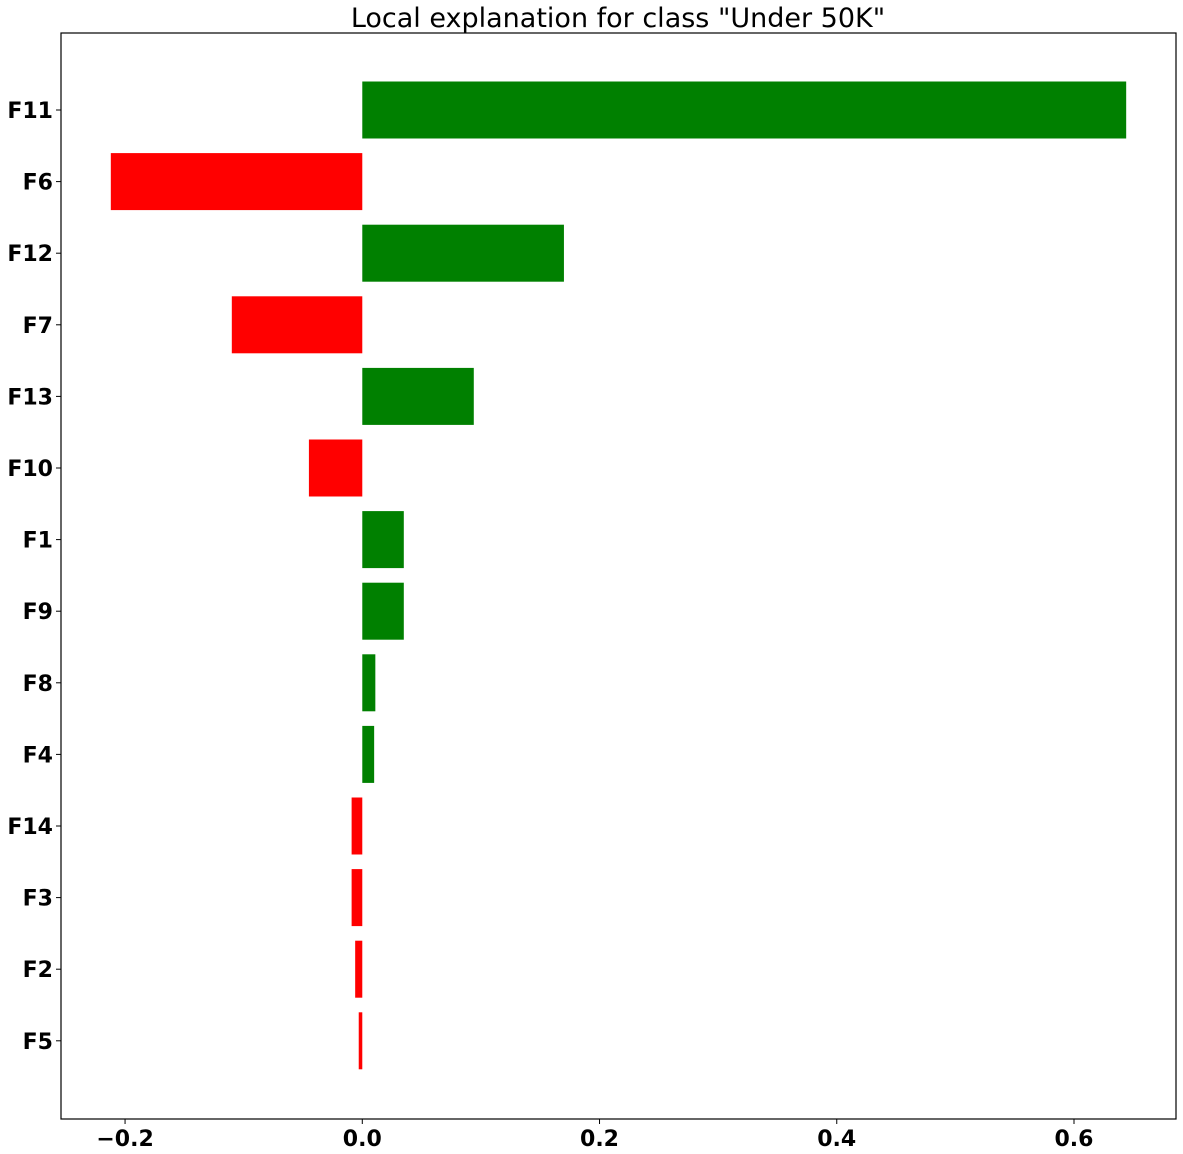 This screenshot has height=1154, width=1183. I want to click on bar-f7, so click(297, 325).